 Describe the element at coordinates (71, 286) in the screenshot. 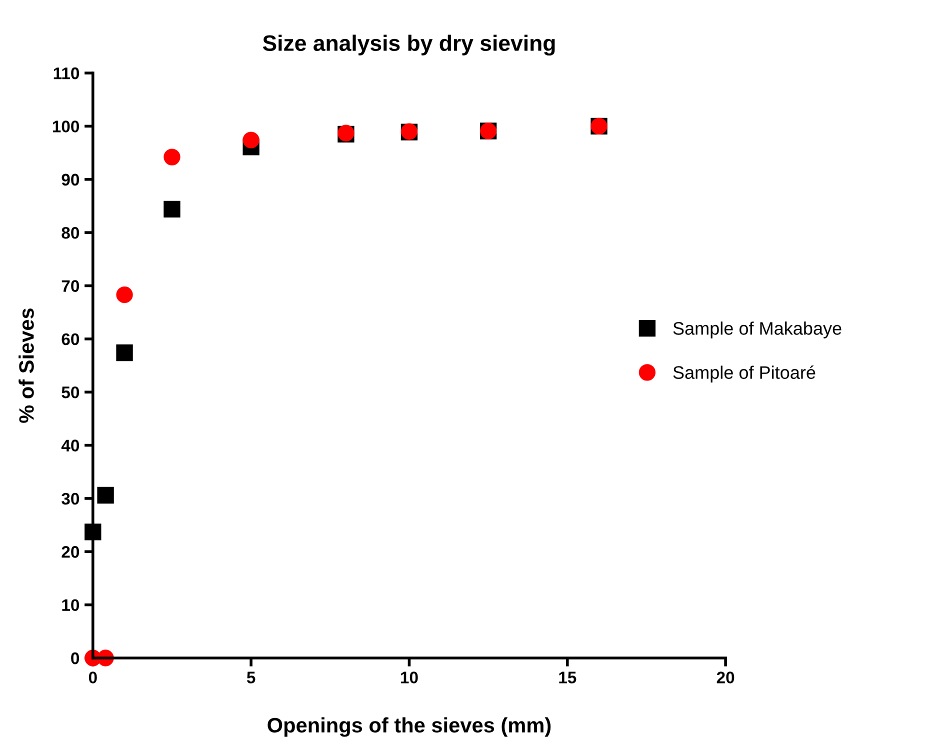

I see `y-tick-label: 70` at that location.